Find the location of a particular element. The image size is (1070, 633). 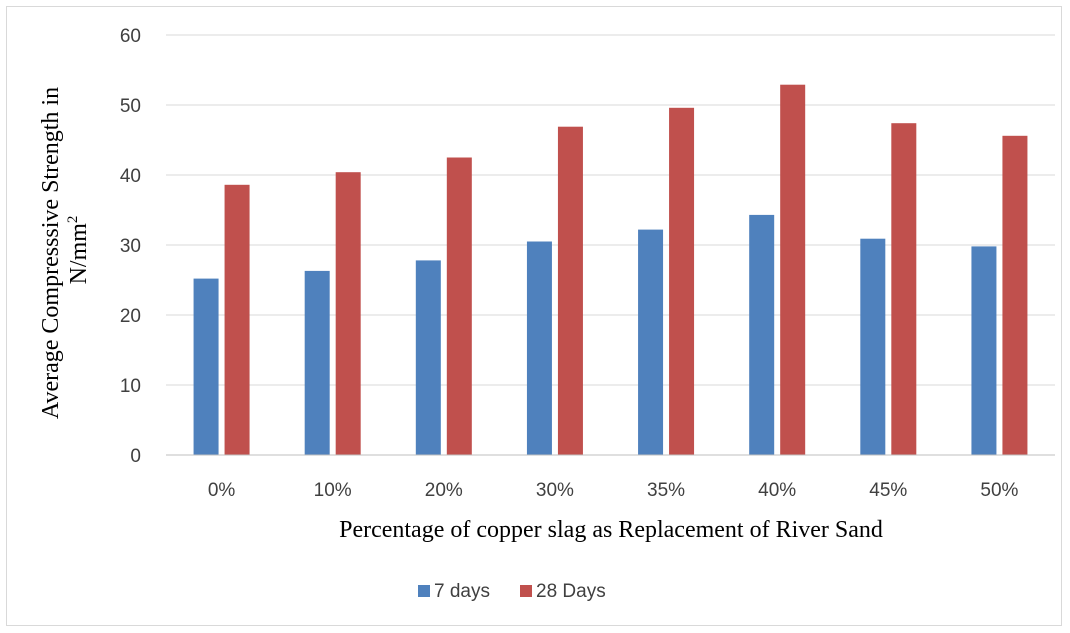

legend-label: 28 Days is located at coordinates (571, 591).